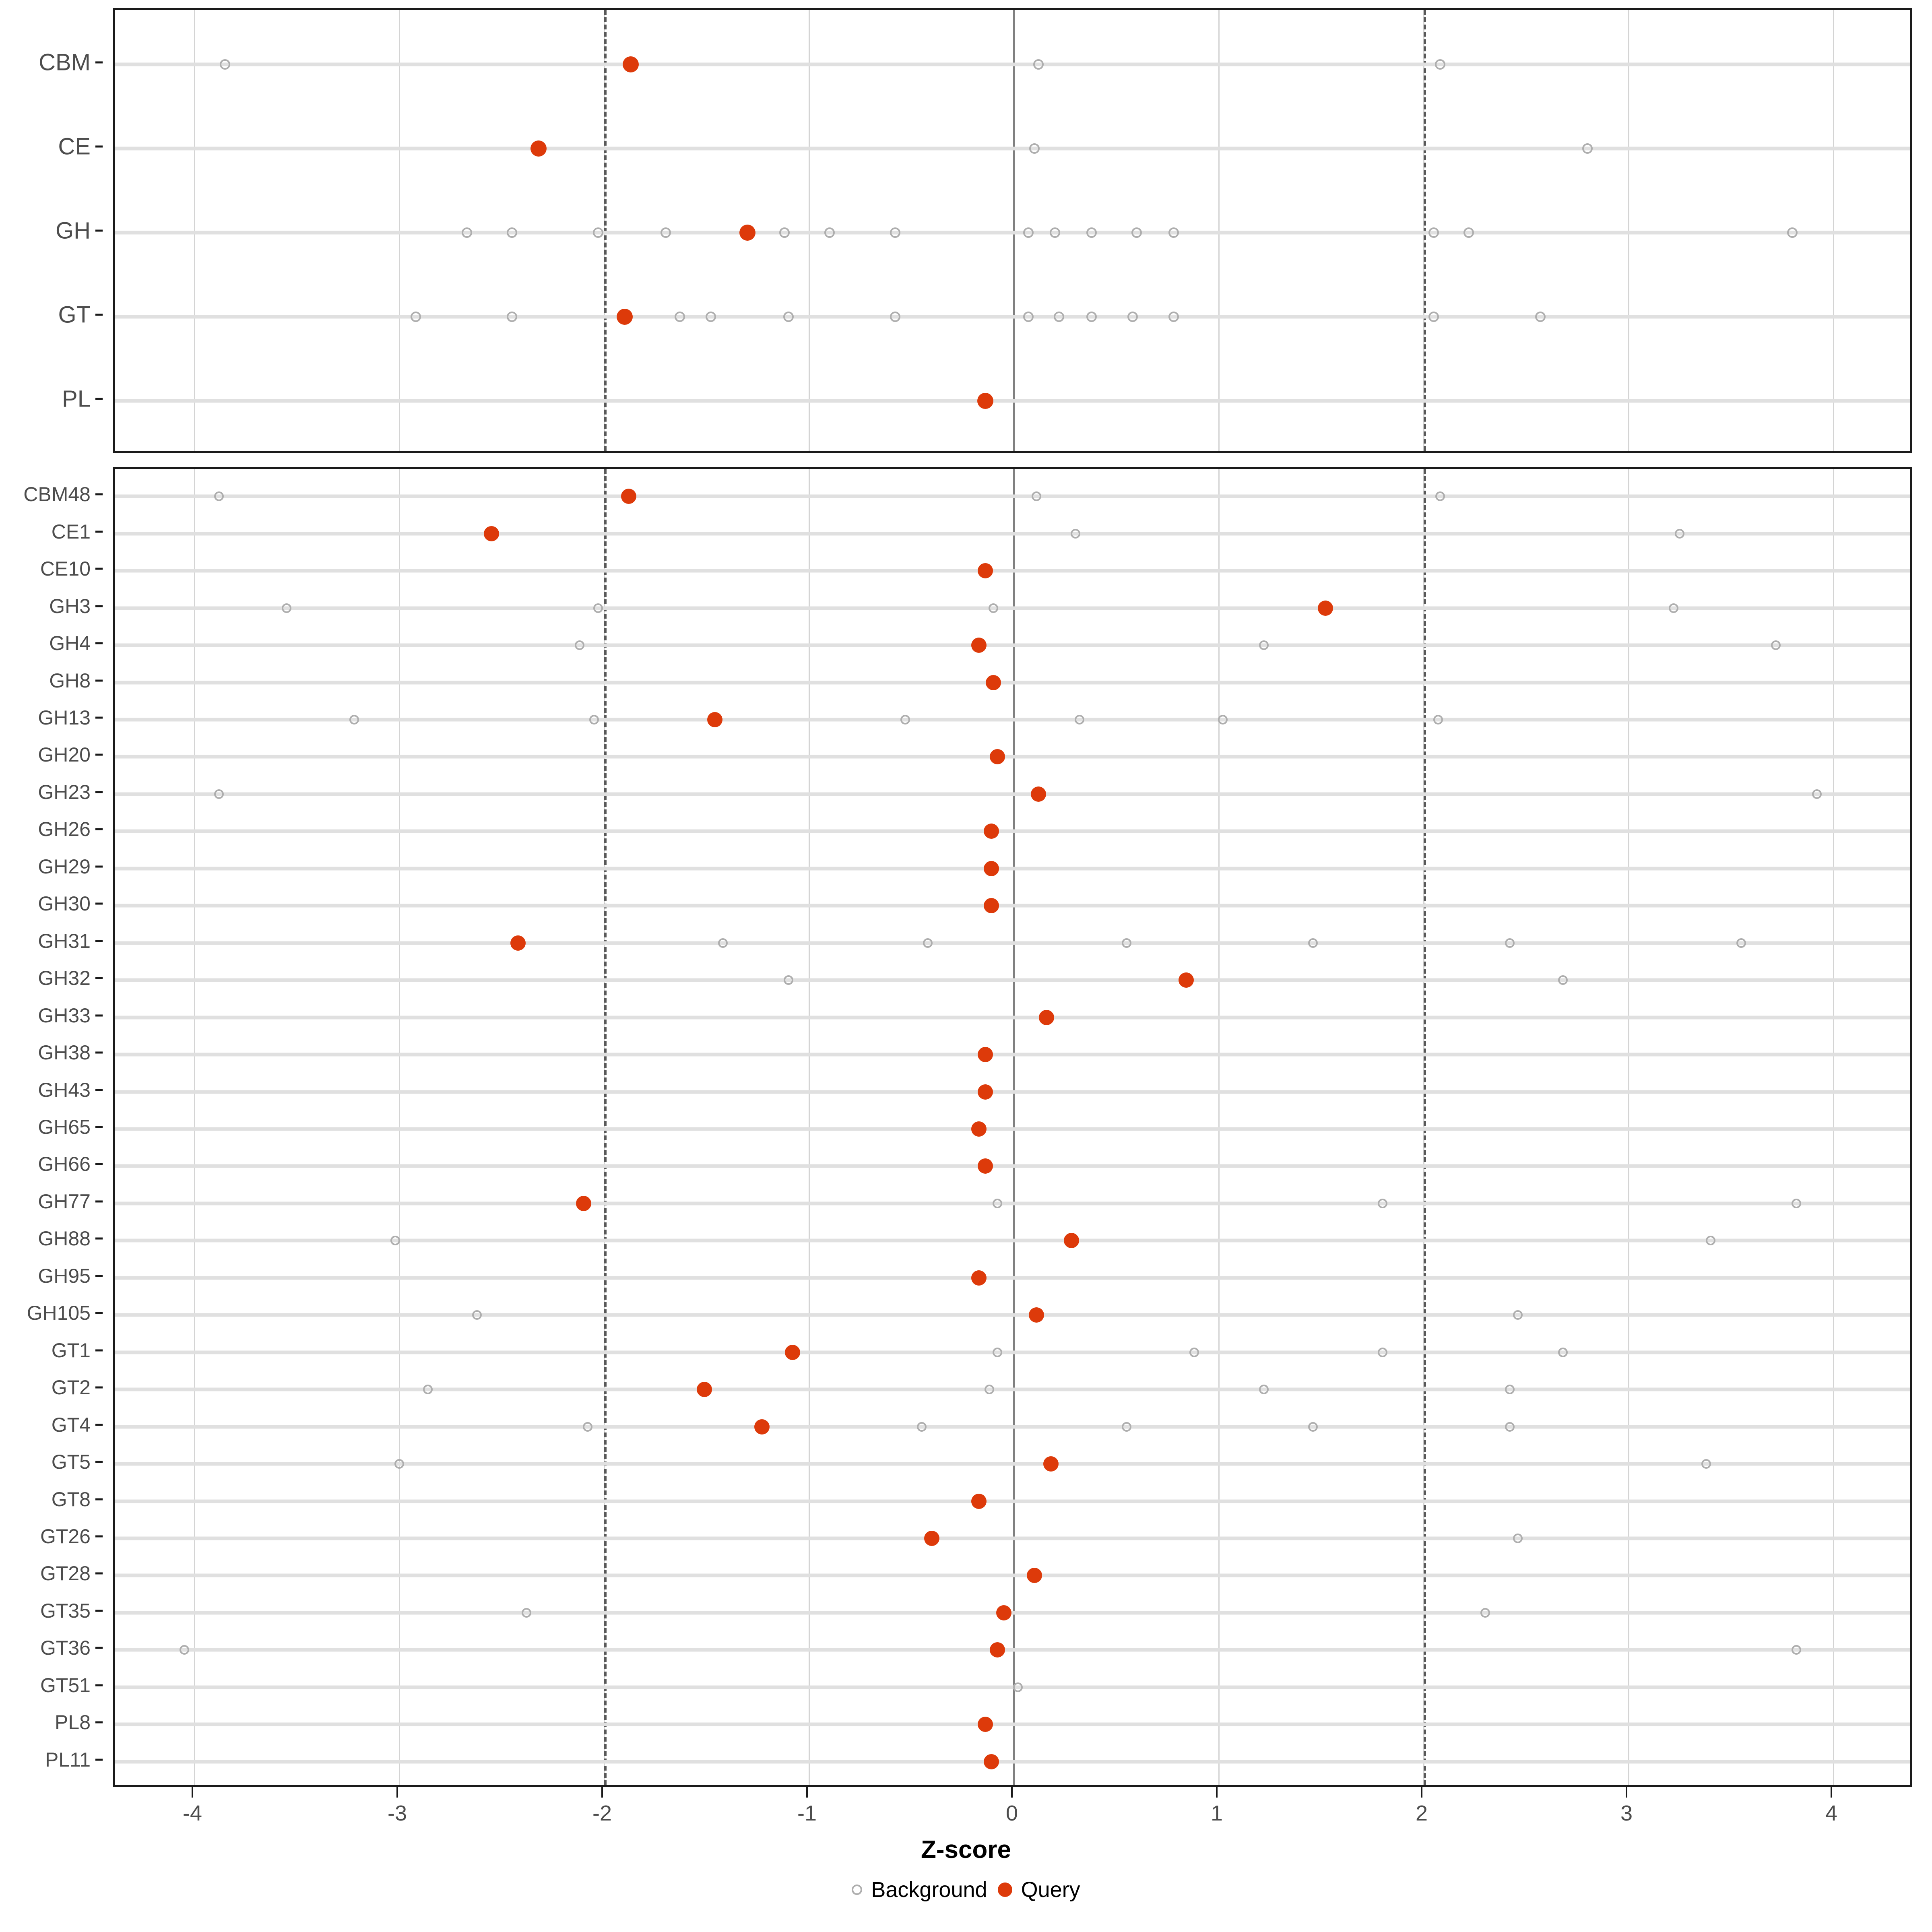 This screenshot has height=1932, width=1932. What do you see at coordinates (65, 62) in the screenshot?
I see `y-axis-label: CBM` at bounding box center [65, 62].